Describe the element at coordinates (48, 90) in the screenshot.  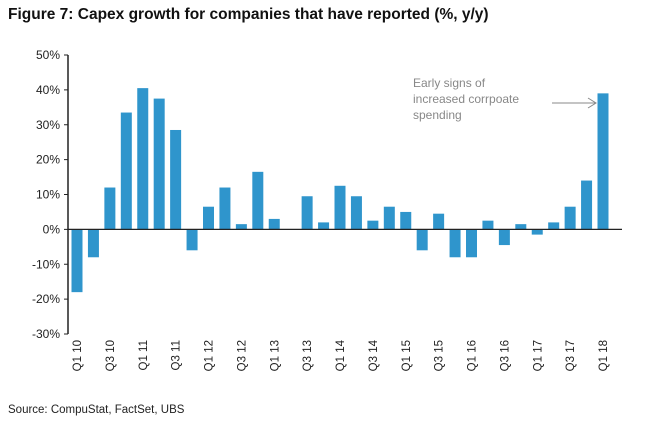
I see `y-tick-label: 40%` at that location.